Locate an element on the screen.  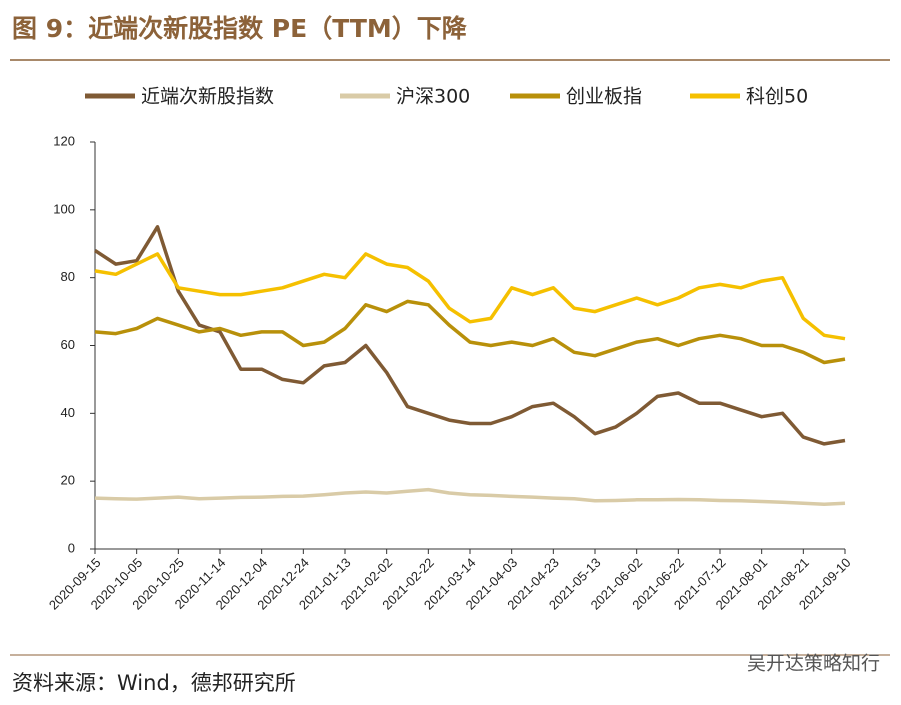
source-note: 资料来源：Wind，德邦研究所 is located at coordinates (154, 683).